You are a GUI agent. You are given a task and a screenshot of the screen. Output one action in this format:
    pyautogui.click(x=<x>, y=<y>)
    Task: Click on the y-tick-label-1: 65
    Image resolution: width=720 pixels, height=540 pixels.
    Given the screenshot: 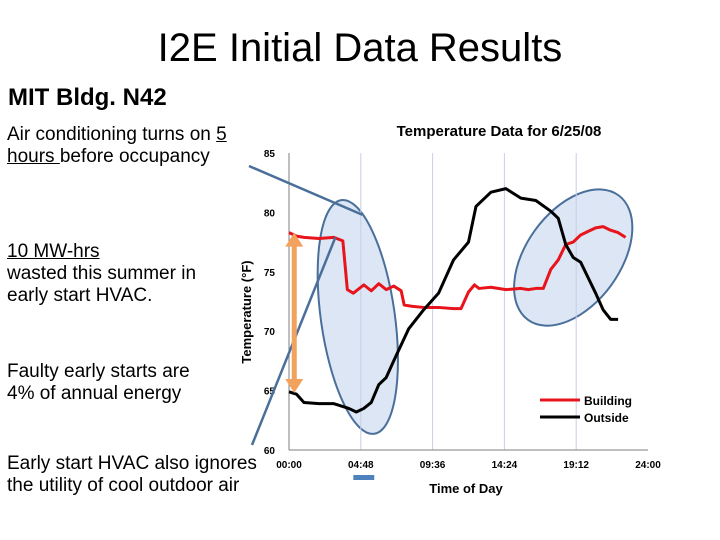 What is the action you would take?
    pyautogui.click(x=270, y=392)
    